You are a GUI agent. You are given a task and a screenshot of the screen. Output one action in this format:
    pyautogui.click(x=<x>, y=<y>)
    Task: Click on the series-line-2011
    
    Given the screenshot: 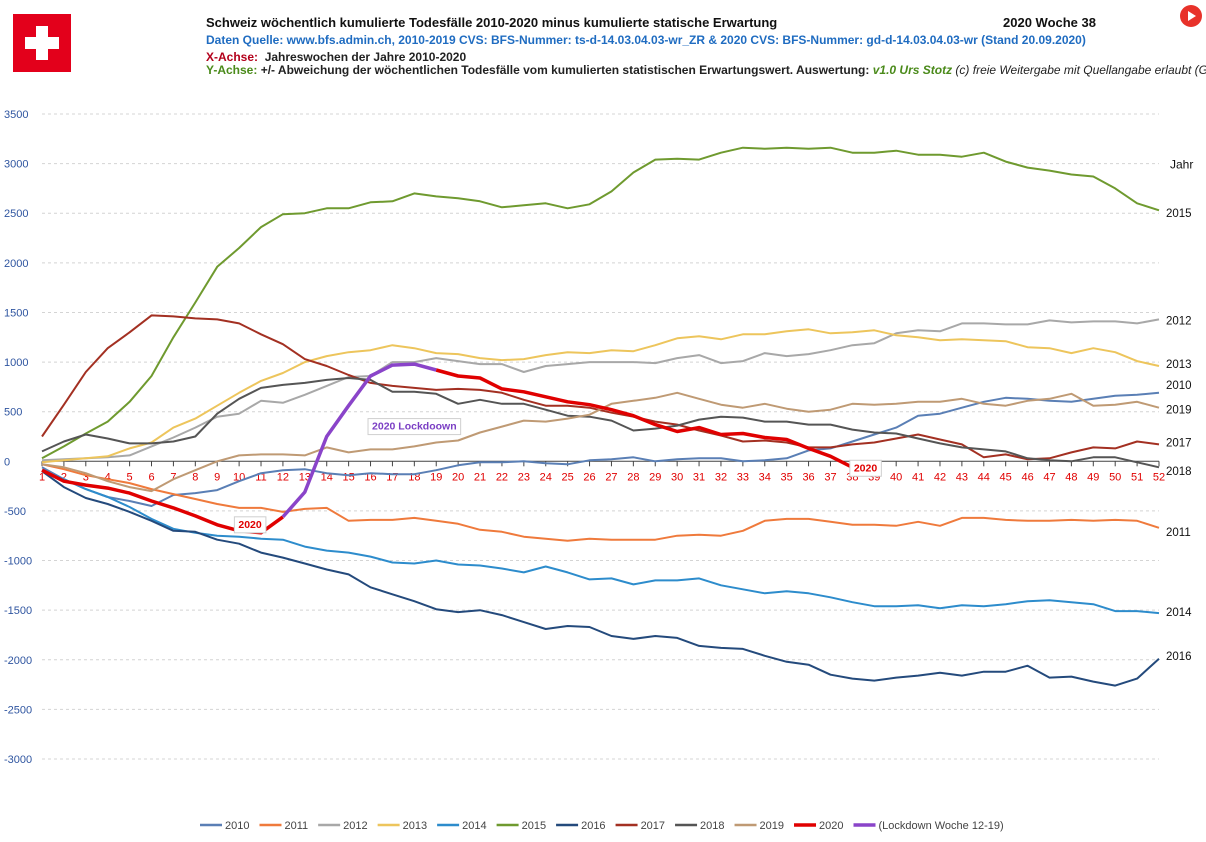 What is the action you would take?
    pyautogui.click(x=600, y=502)
    